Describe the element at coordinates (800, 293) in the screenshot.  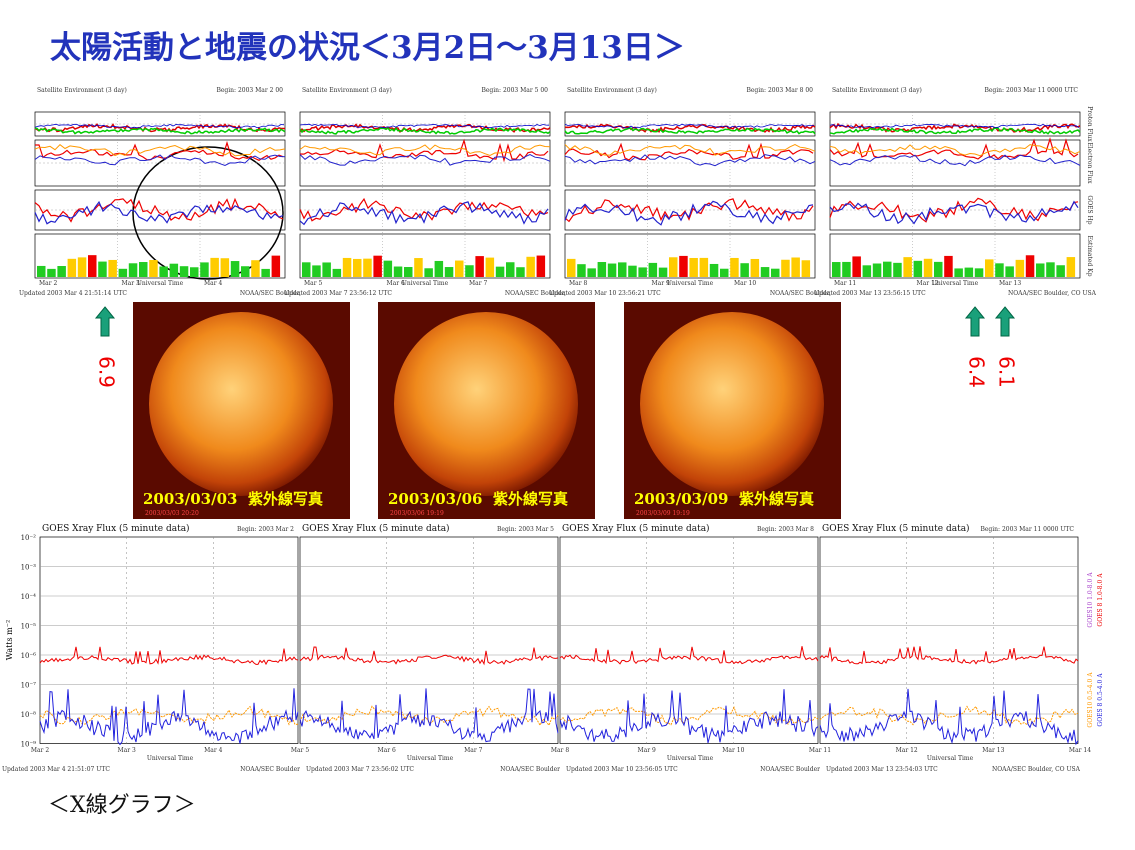
I see `credit-note: NOAA/SEC Boulder,` at that location.